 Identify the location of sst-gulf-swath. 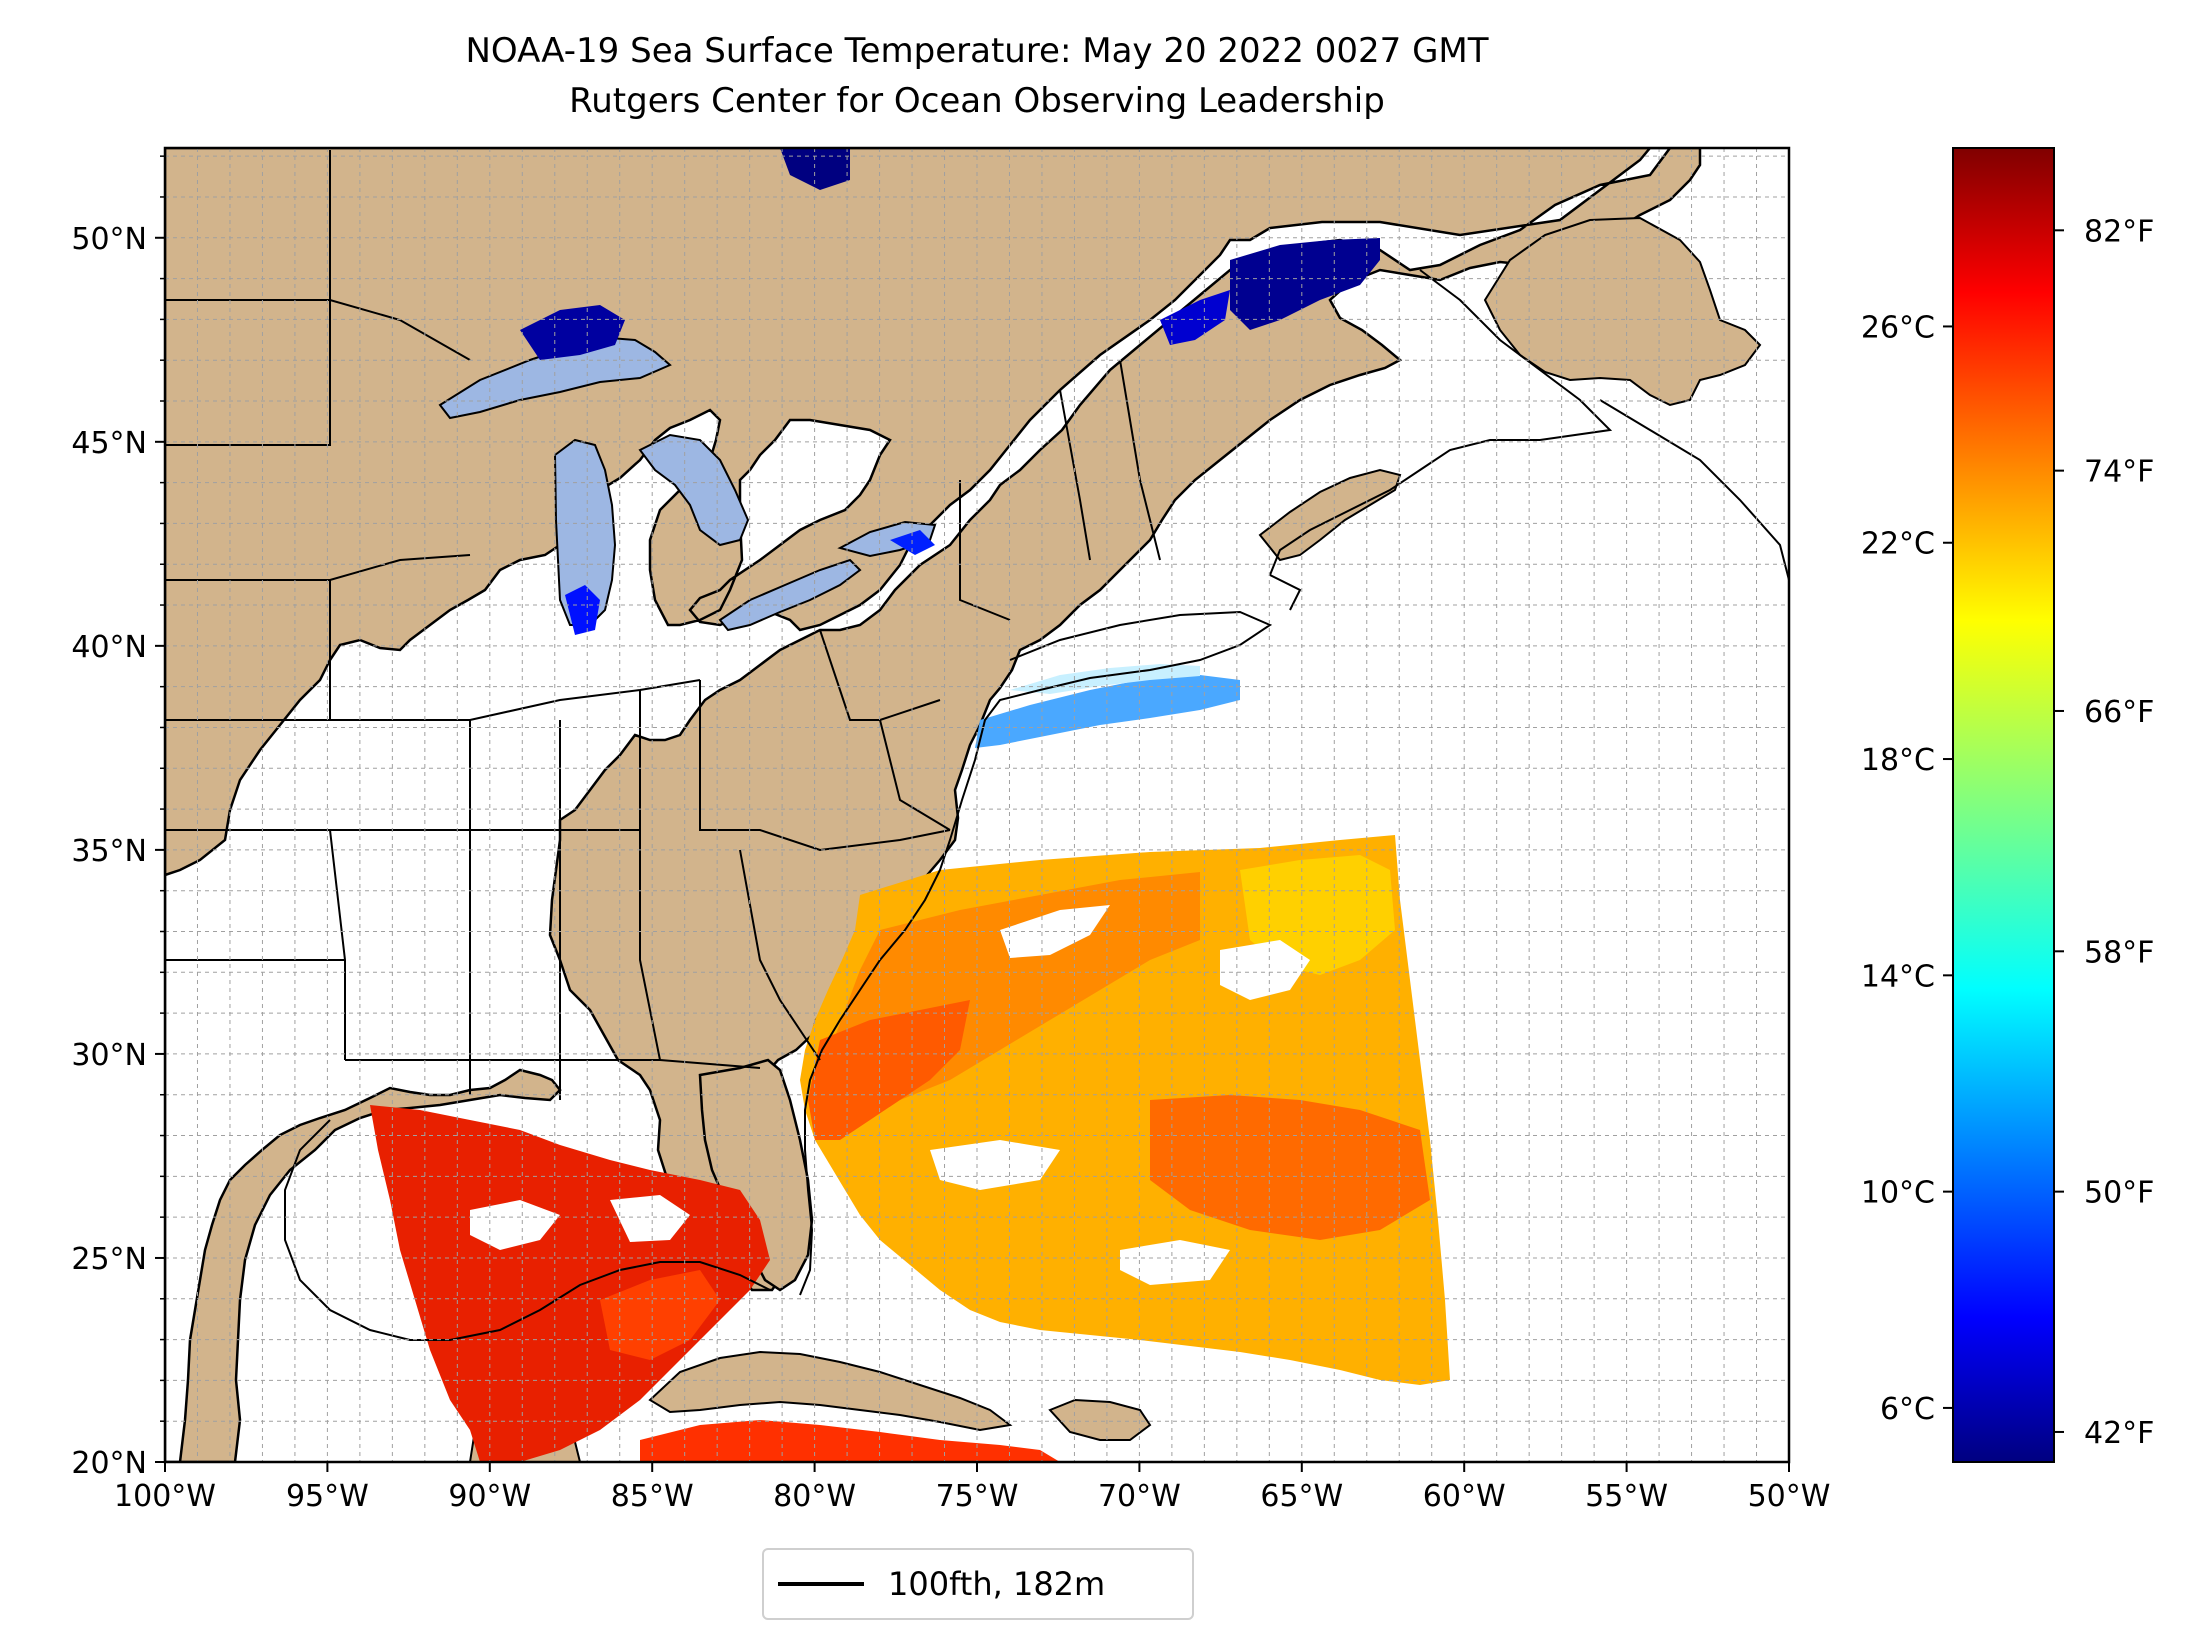
(715, 1283).